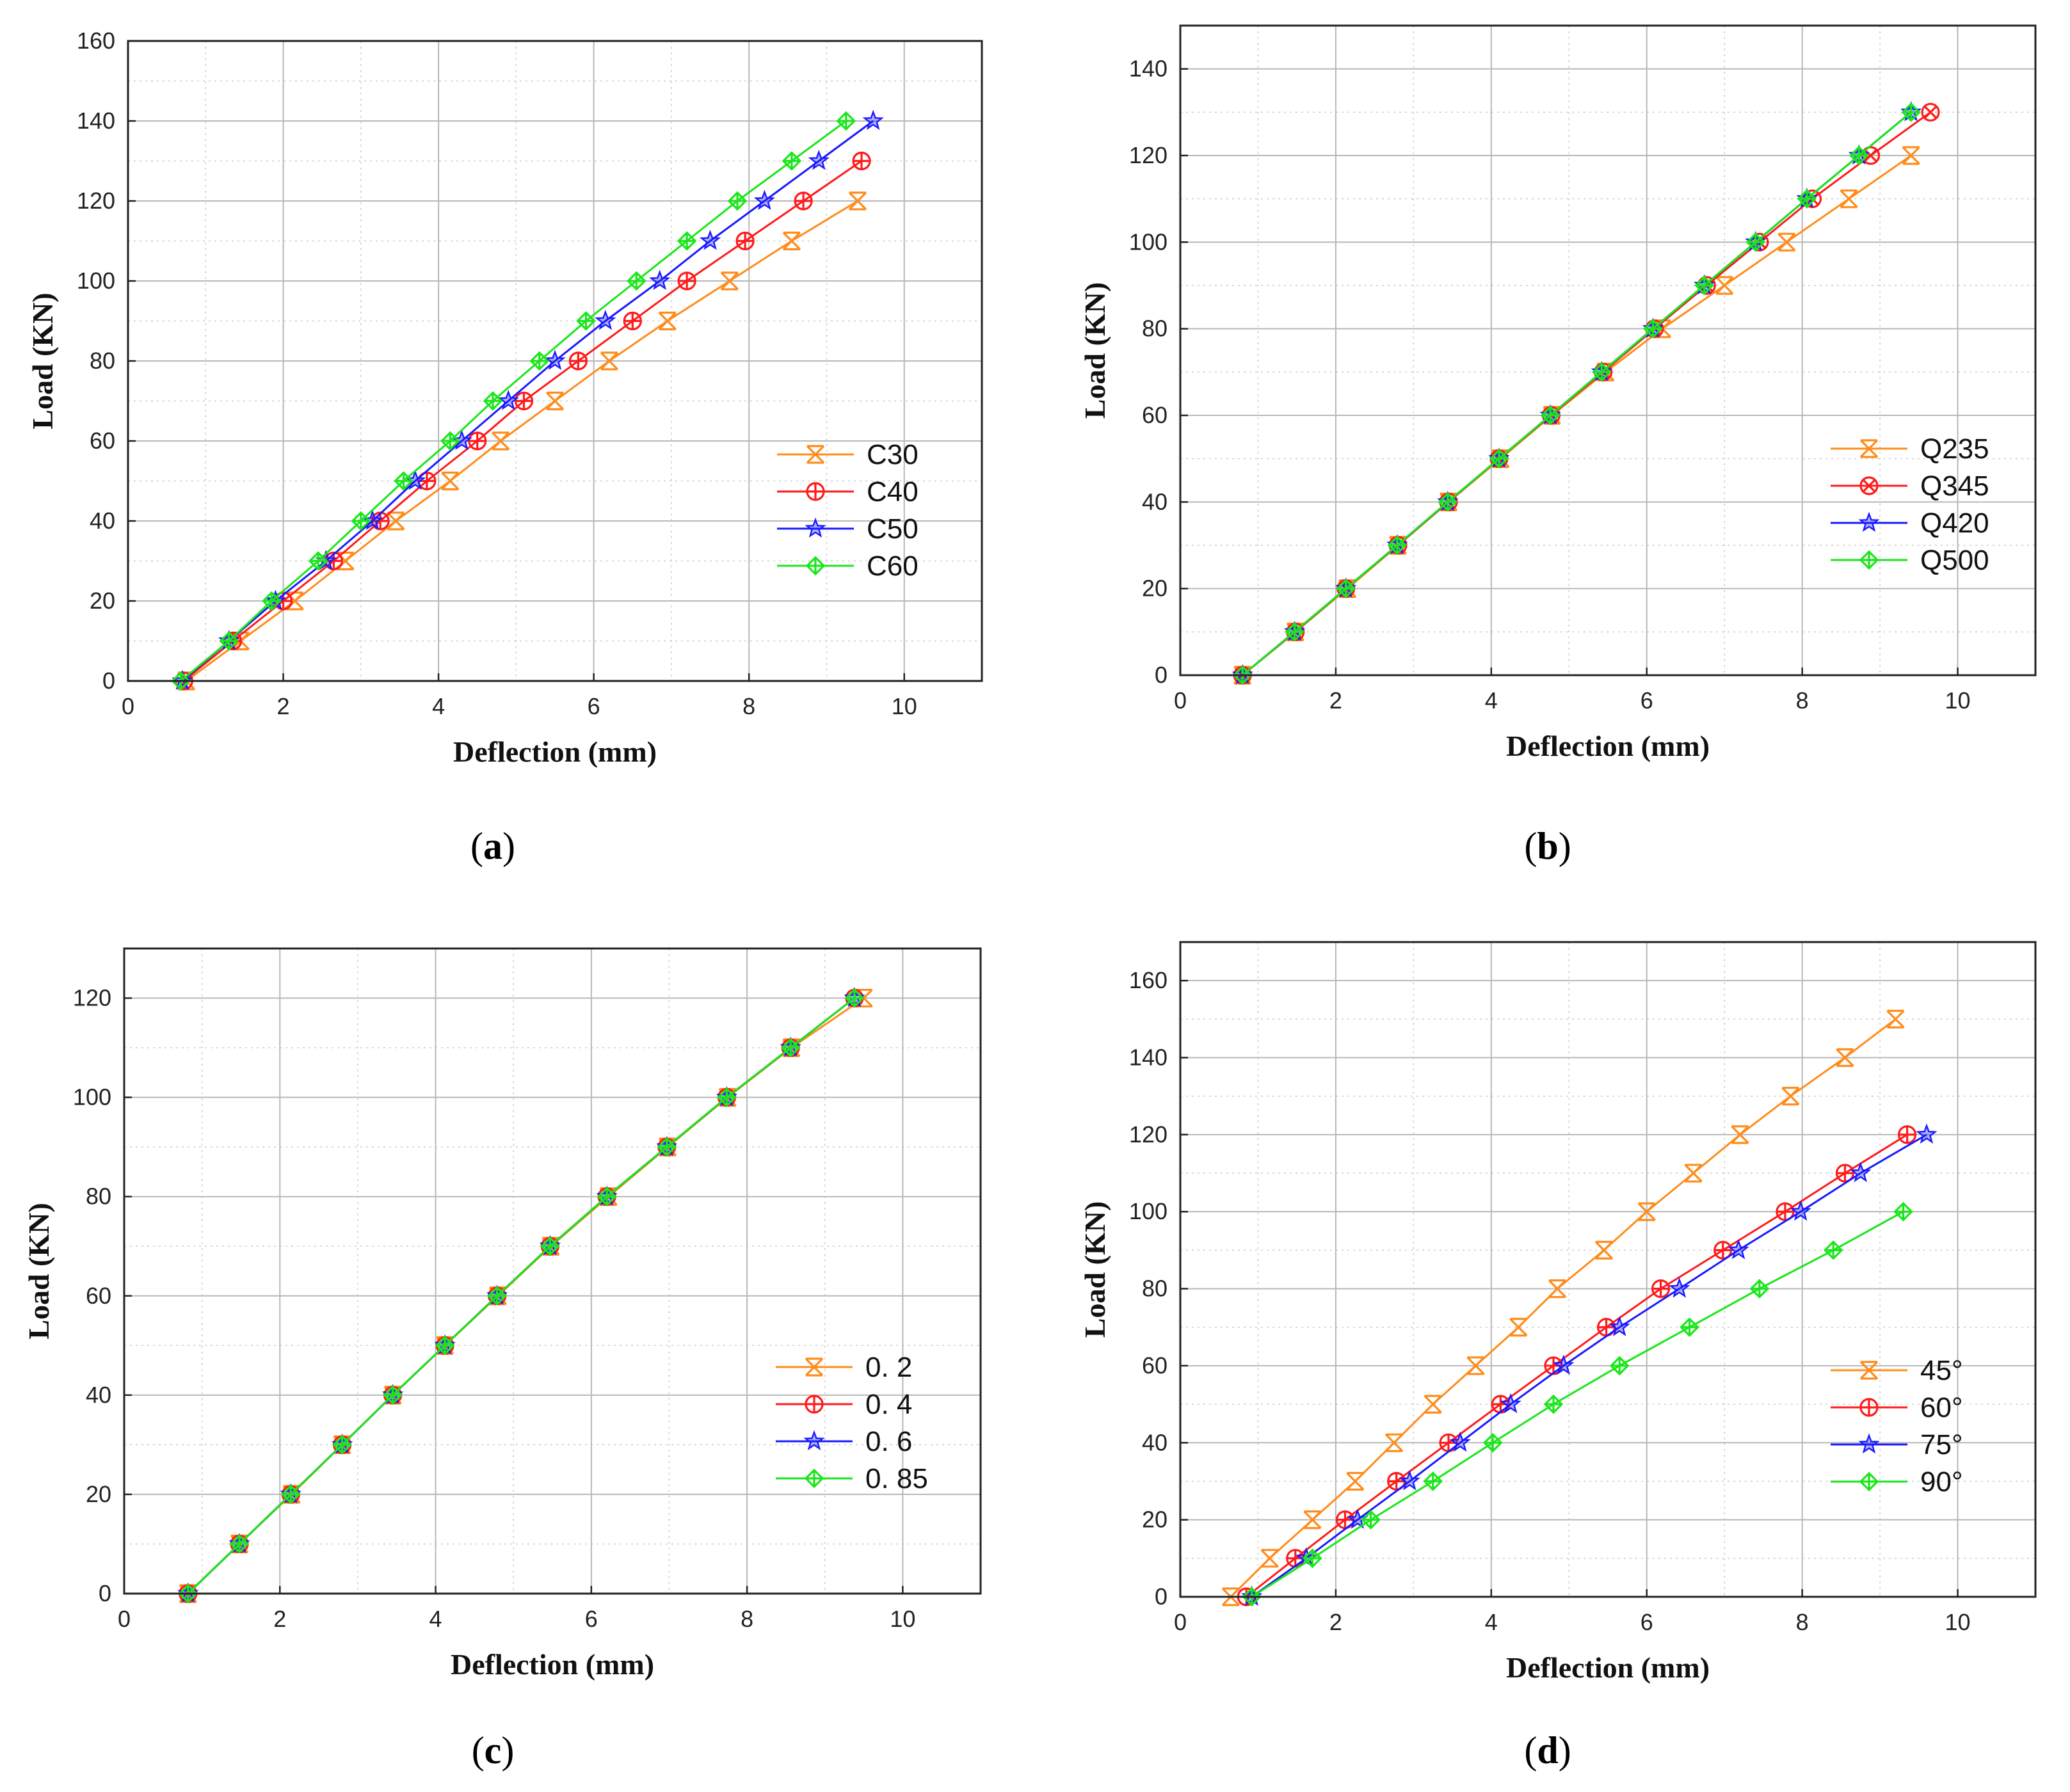 The height and width of the screenshot is (1792, 2070). I want to click on legend-item: 0. 2, so click(844, 1367).